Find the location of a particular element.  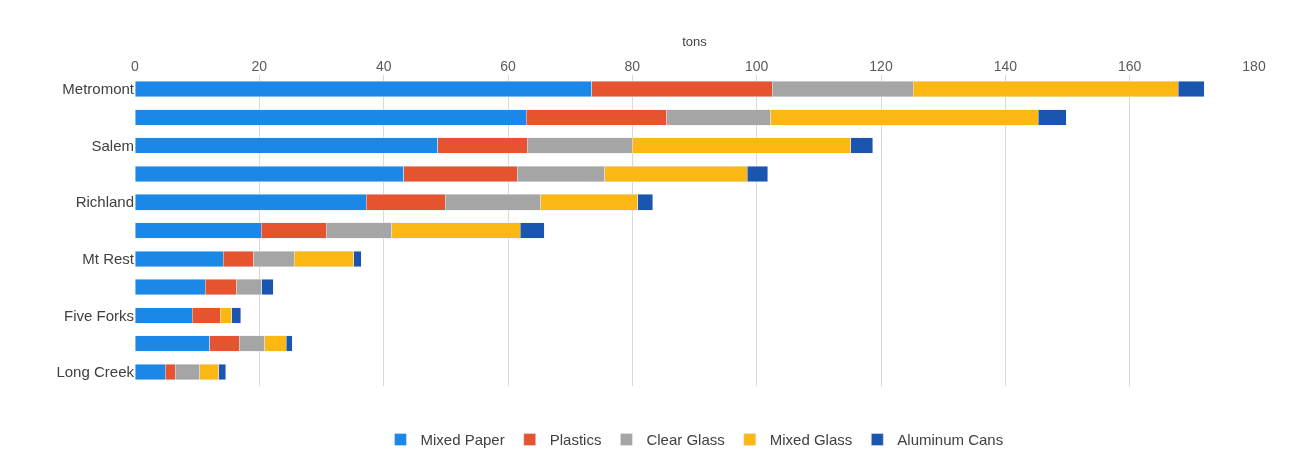

legend-label: Plastics is located at coordinates (575, 440).